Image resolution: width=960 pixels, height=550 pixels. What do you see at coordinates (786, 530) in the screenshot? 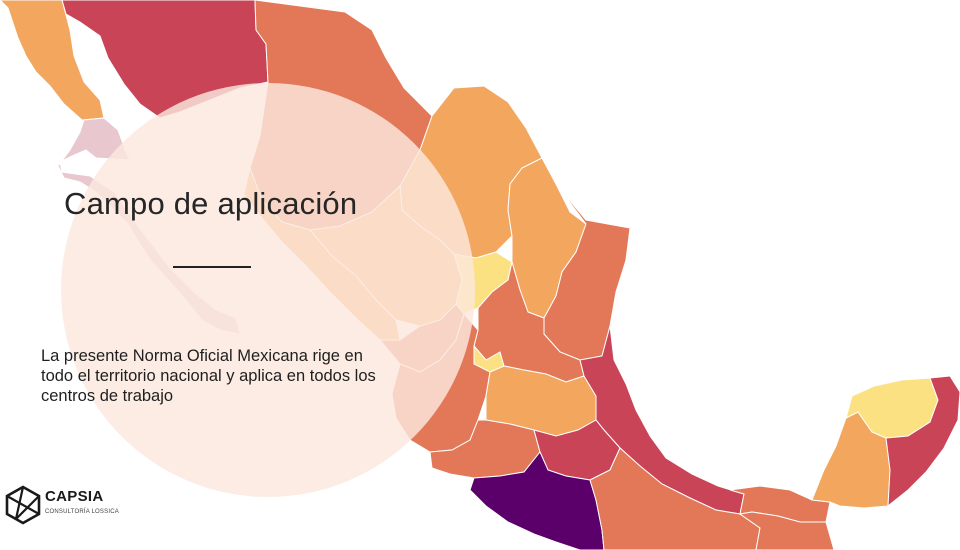
I see `state-chiapas` at bounding box center [786, 530].